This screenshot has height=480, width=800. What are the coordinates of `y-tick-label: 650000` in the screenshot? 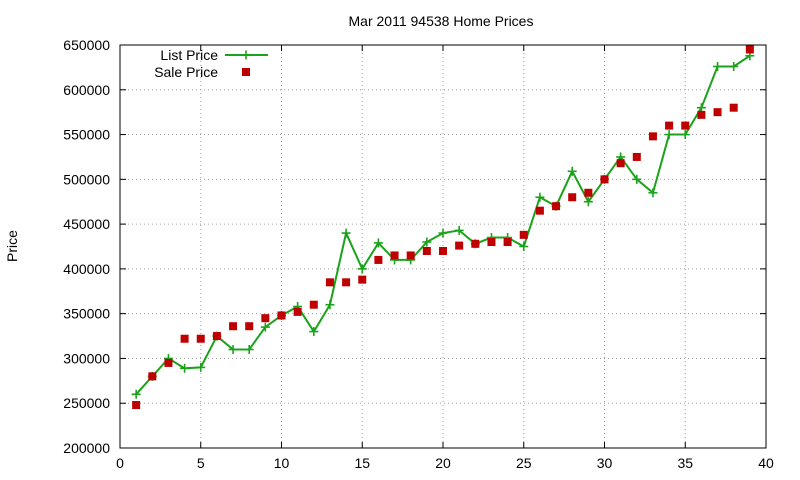 It's located at (86, 45).